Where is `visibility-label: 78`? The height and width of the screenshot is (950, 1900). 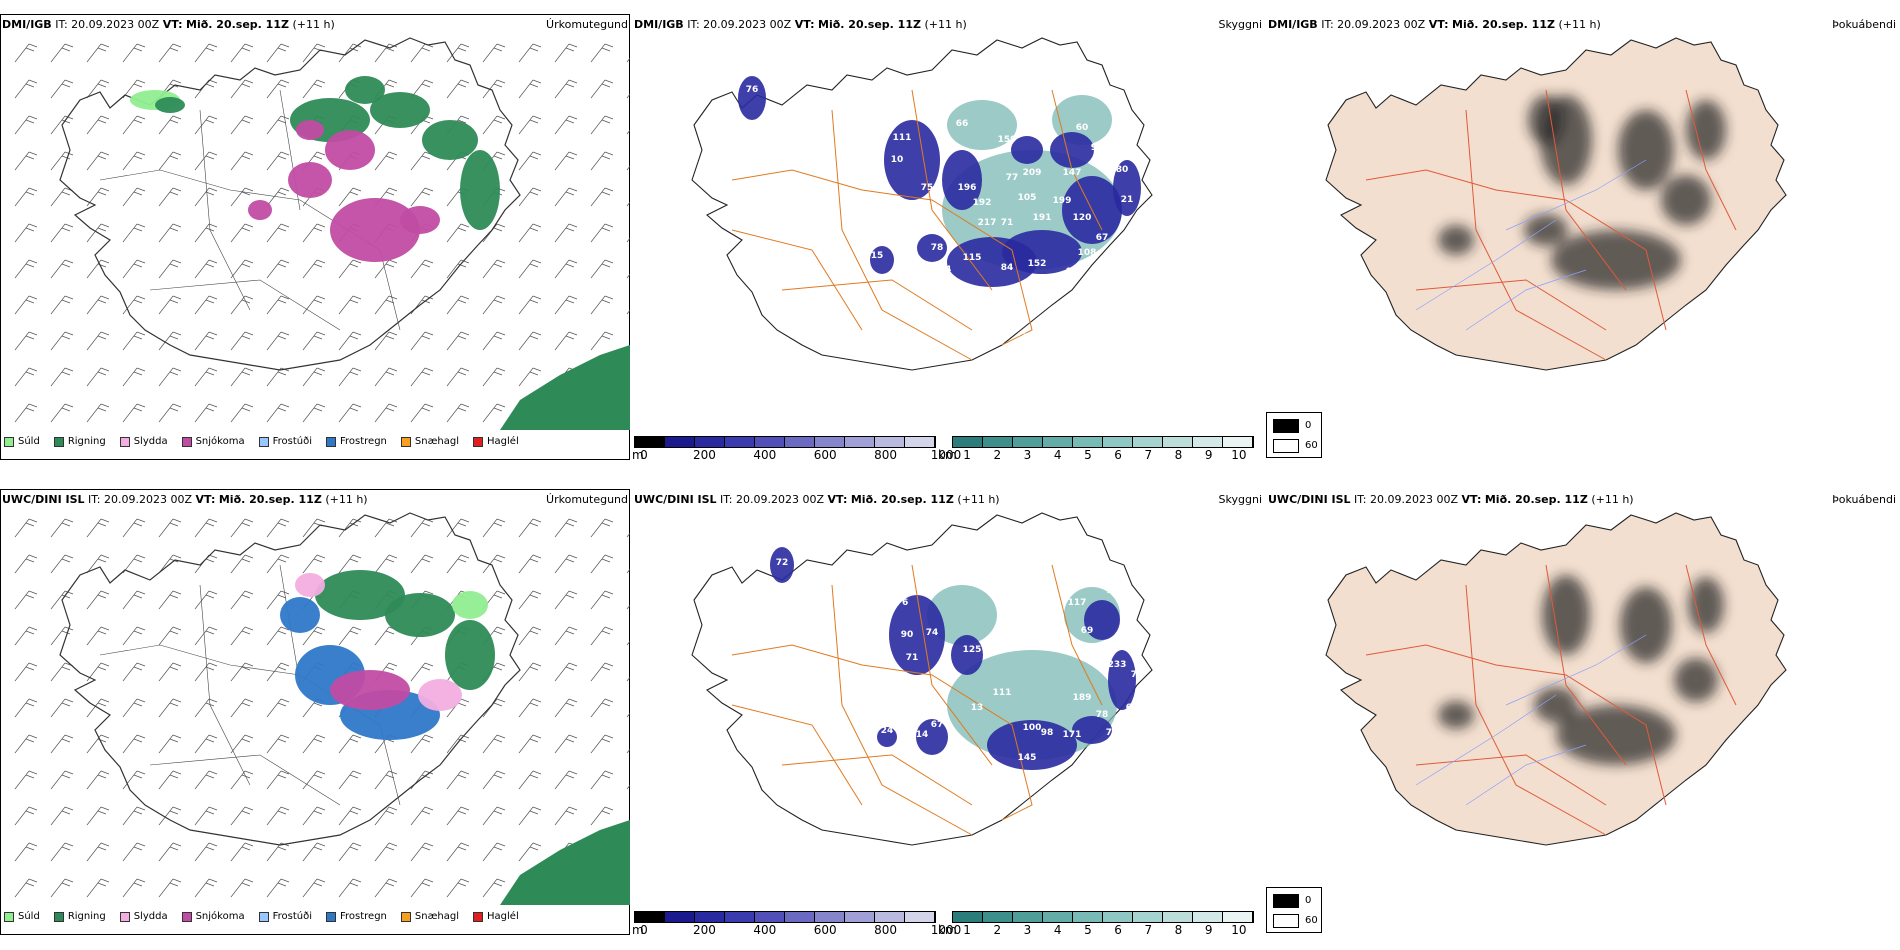
visibility-label: 78 is located at coordinates (696, 278).